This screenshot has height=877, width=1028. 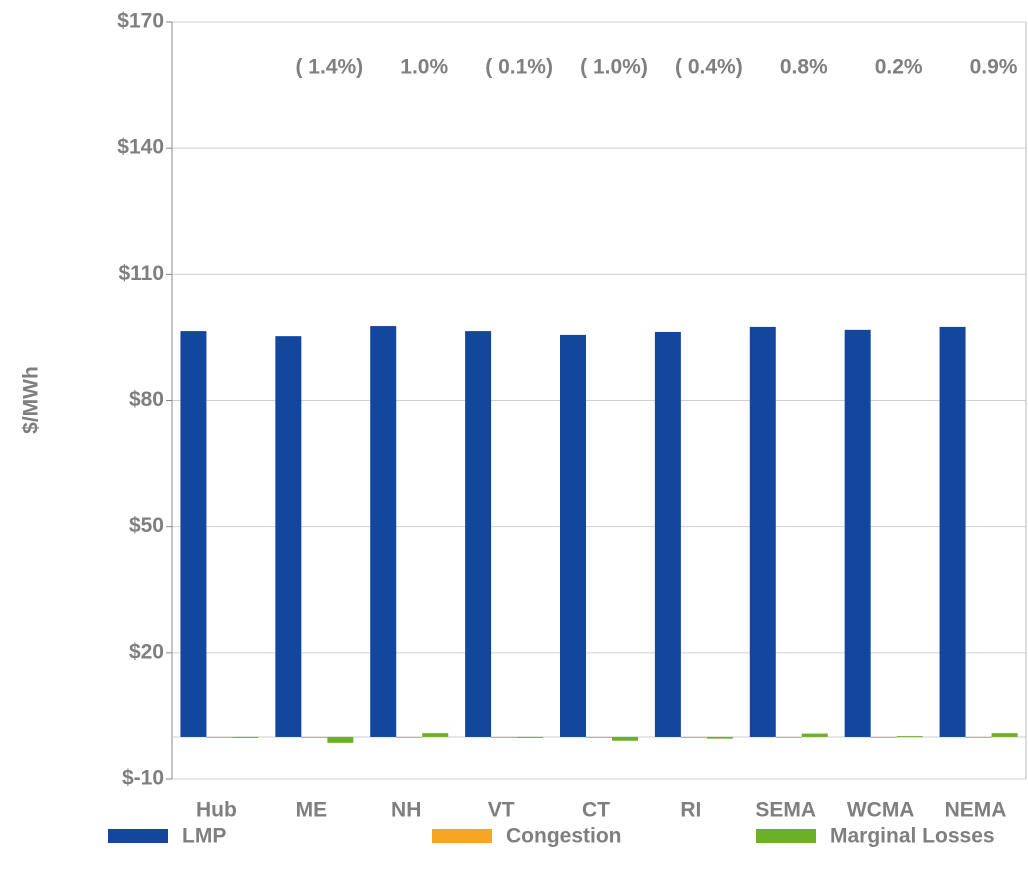 What do you see at coordinates (146, 525) in the screenshot?
I see `y-tick-label: $50` at bounding box center [146, 525].